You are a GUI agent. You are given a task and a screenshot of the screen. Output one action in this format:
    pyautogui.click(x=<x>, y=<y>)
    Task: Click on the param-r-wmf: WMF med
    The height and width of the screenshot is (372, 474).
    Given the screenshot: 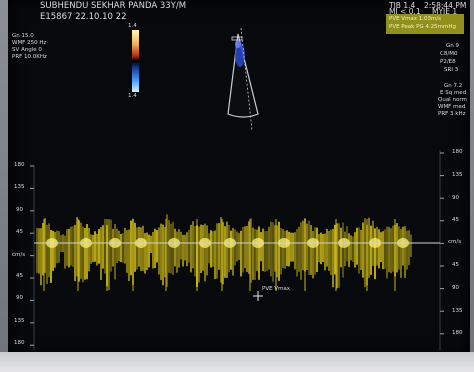 What is the action you would take?
    pyautogui.click(x=452, y=107)
    